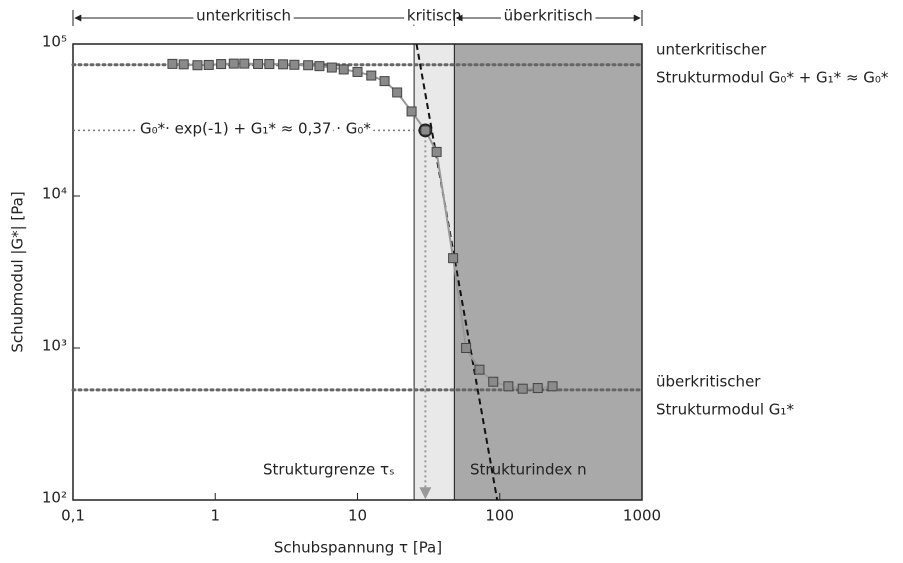 The width and height of the screenshot is (903, 563). I want to click on x-tick-label: 100, so click(499, 516).